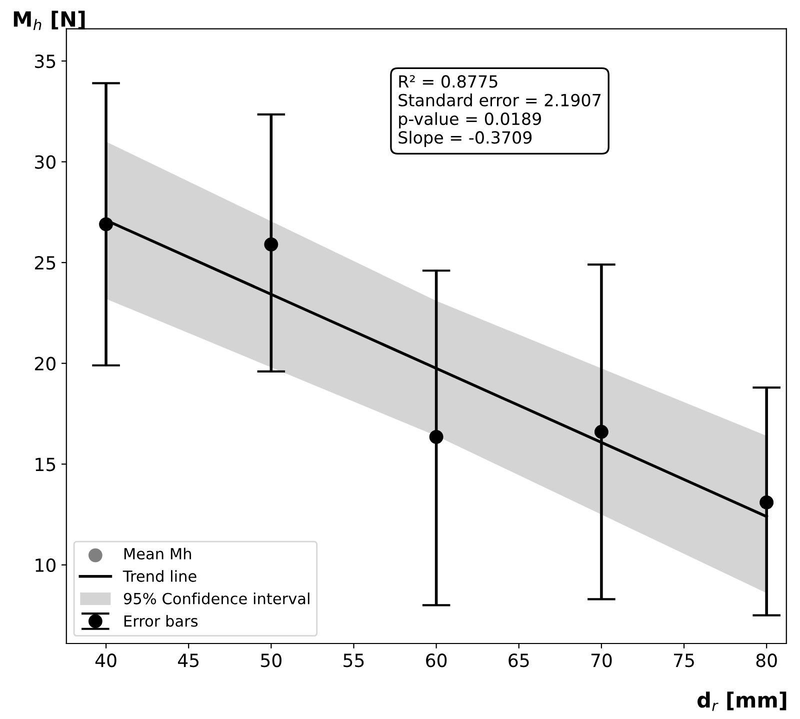  What do you see at coordinates (684, 661) in the screenshot?
I see `x-tick-label: 75` at bounding box center [684, 661].